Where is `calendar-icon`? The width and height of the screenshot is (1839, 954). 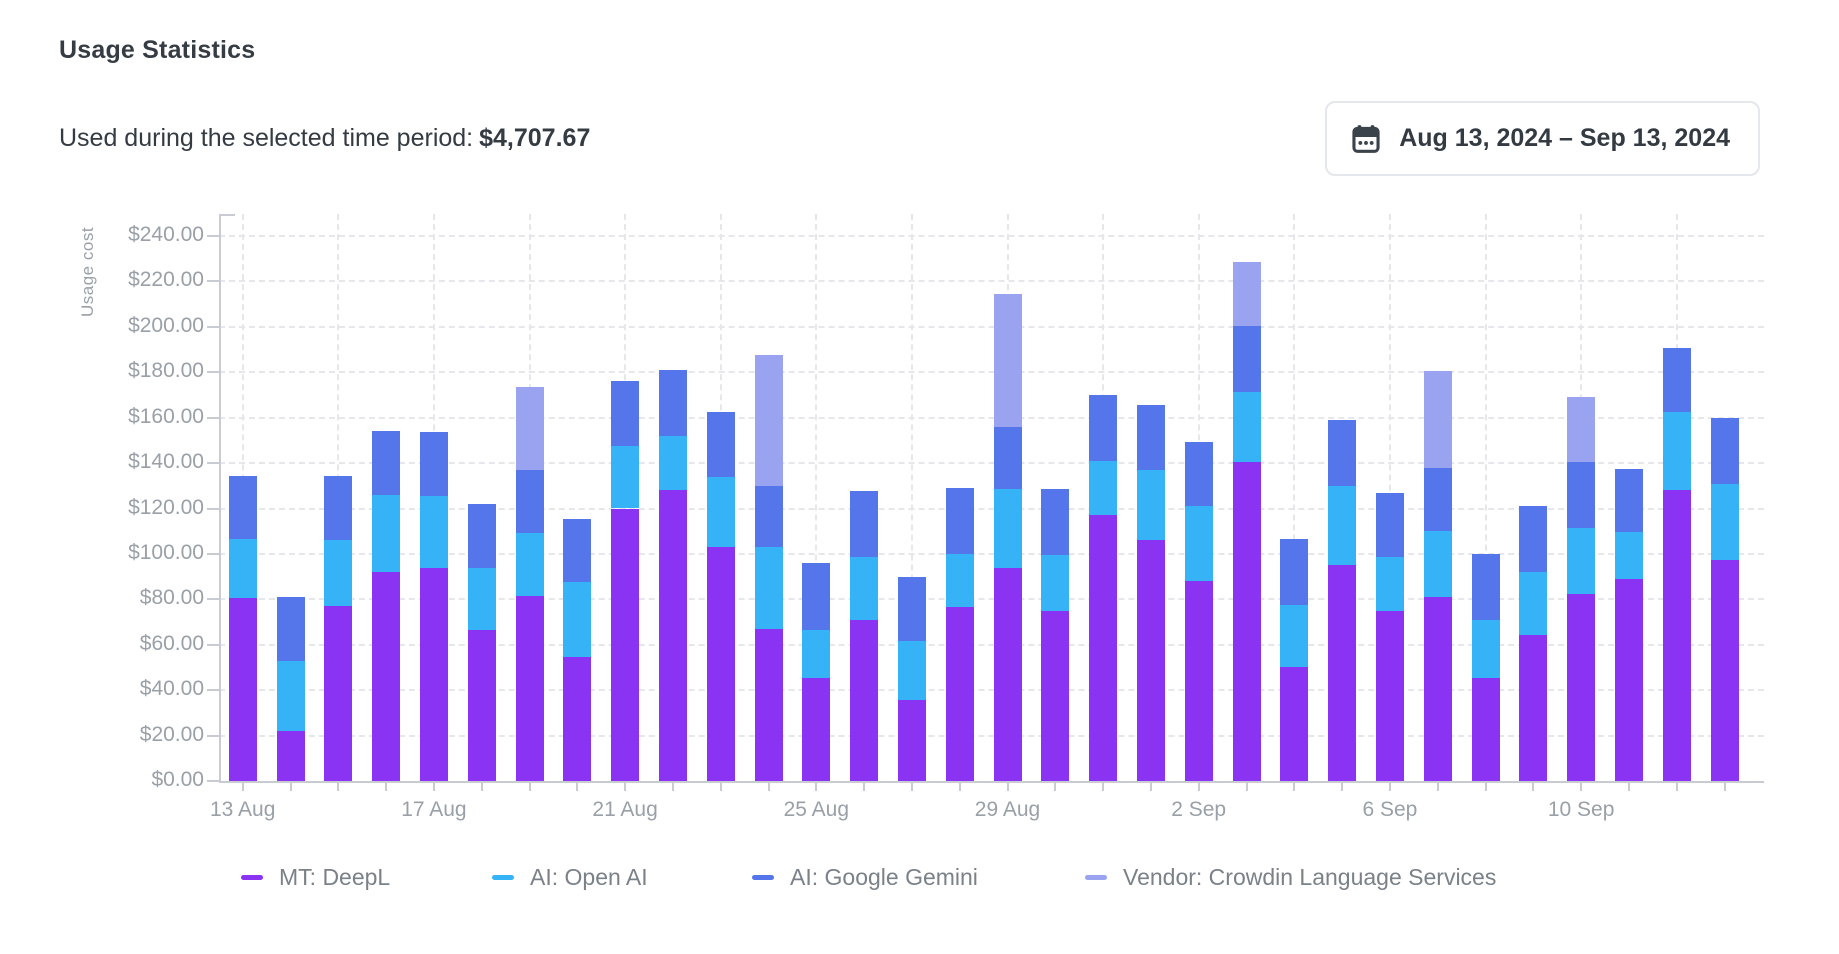 calendar-icon is located at coordinates (1366, 139).